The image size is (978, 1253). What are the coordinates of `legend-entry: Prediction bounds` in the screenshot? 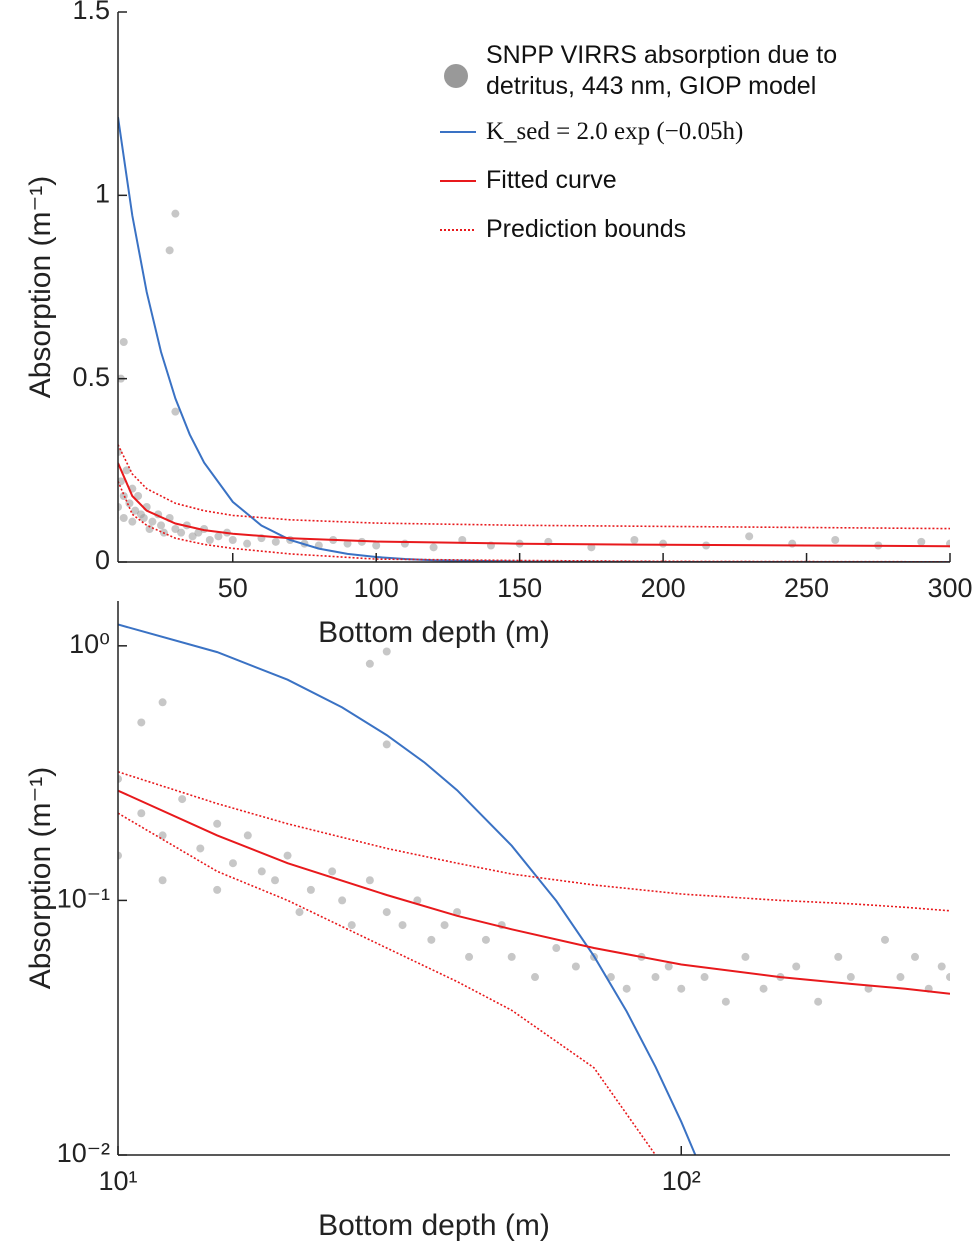 It's located at (586, 229).